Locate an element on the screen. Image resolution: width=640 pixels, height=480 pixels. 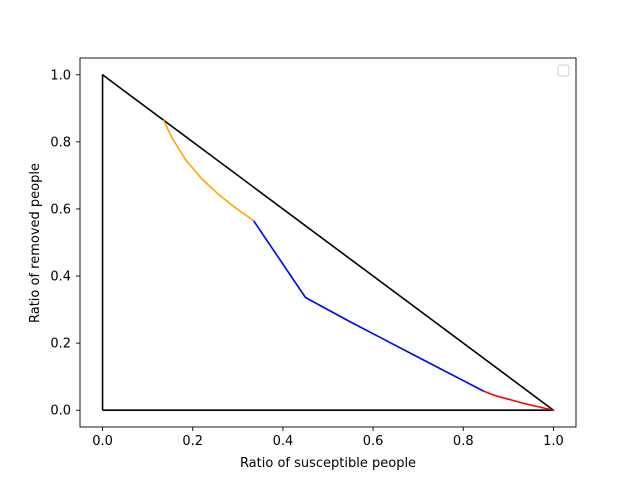
x-tick-label: 1.0 is located at coordinates (553, 441).